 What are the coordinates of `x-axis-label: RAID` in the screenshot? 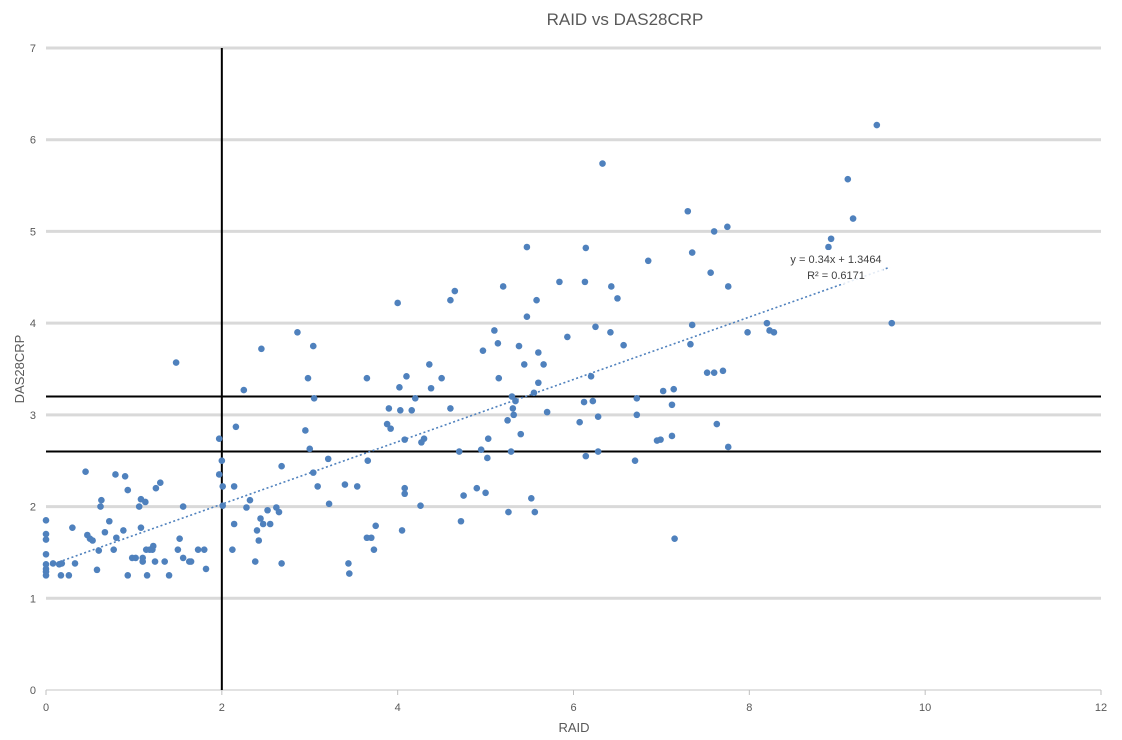 It's located at (573, 727).